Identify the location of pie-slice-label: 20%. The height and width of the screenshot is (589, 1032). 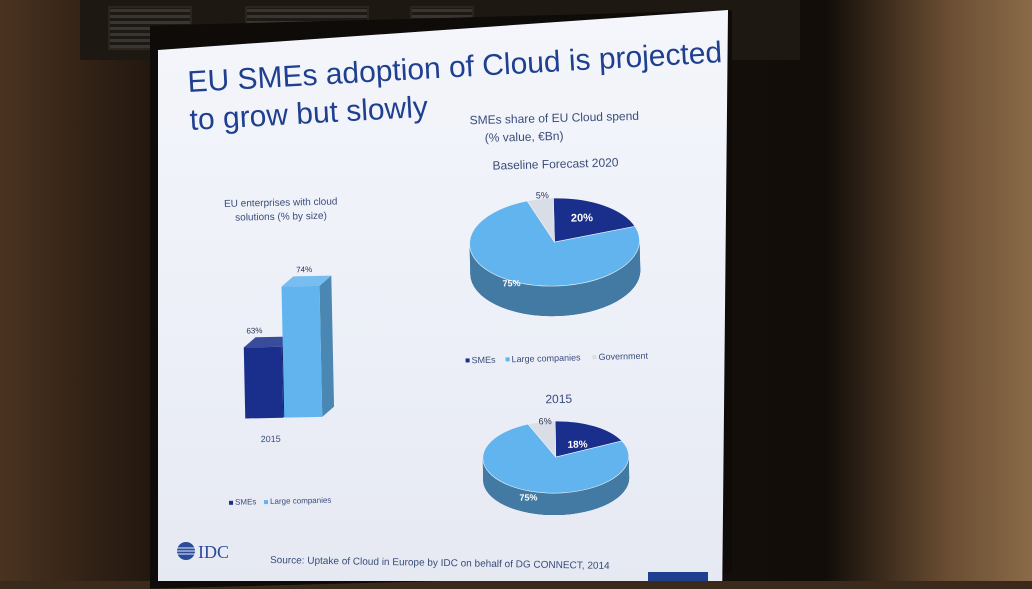
(582, 218).